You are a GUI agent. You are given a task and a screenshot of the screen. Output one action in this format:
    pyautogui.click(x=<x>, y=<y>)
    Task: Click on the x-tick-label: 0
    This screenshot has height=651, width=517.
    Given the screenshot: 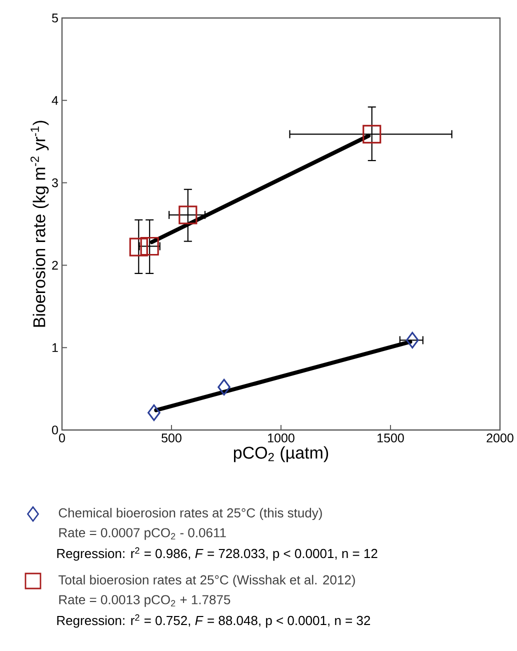 What is the action you would take?
    pyautogui.click(x=62, y=438)
    